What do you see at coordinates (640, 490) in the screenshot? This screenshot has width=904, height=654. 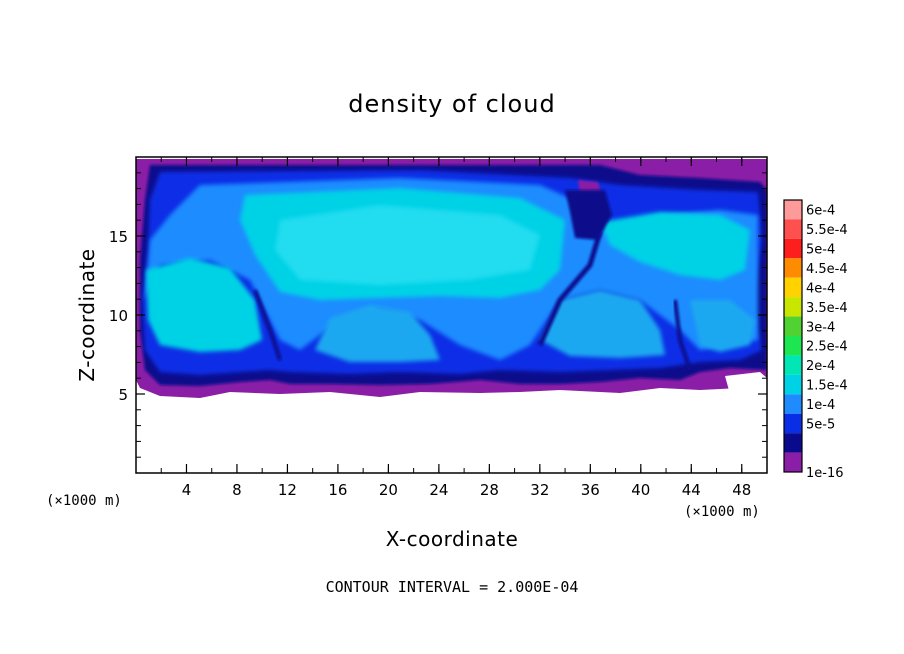 I see `x-tick-label: 40` at bounding box center [640, 490].